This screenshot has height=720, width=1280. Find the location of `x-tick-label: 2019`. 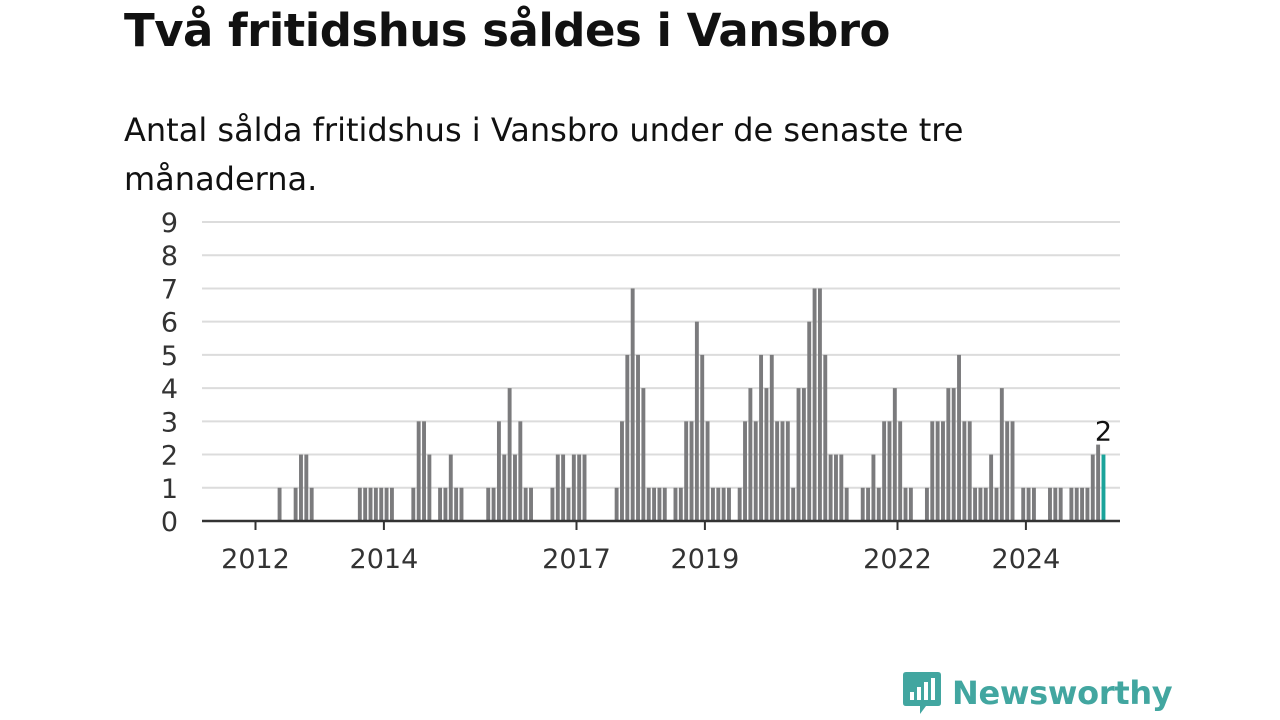

x-tick-label: 2019 is located at coordinates (705, 559).